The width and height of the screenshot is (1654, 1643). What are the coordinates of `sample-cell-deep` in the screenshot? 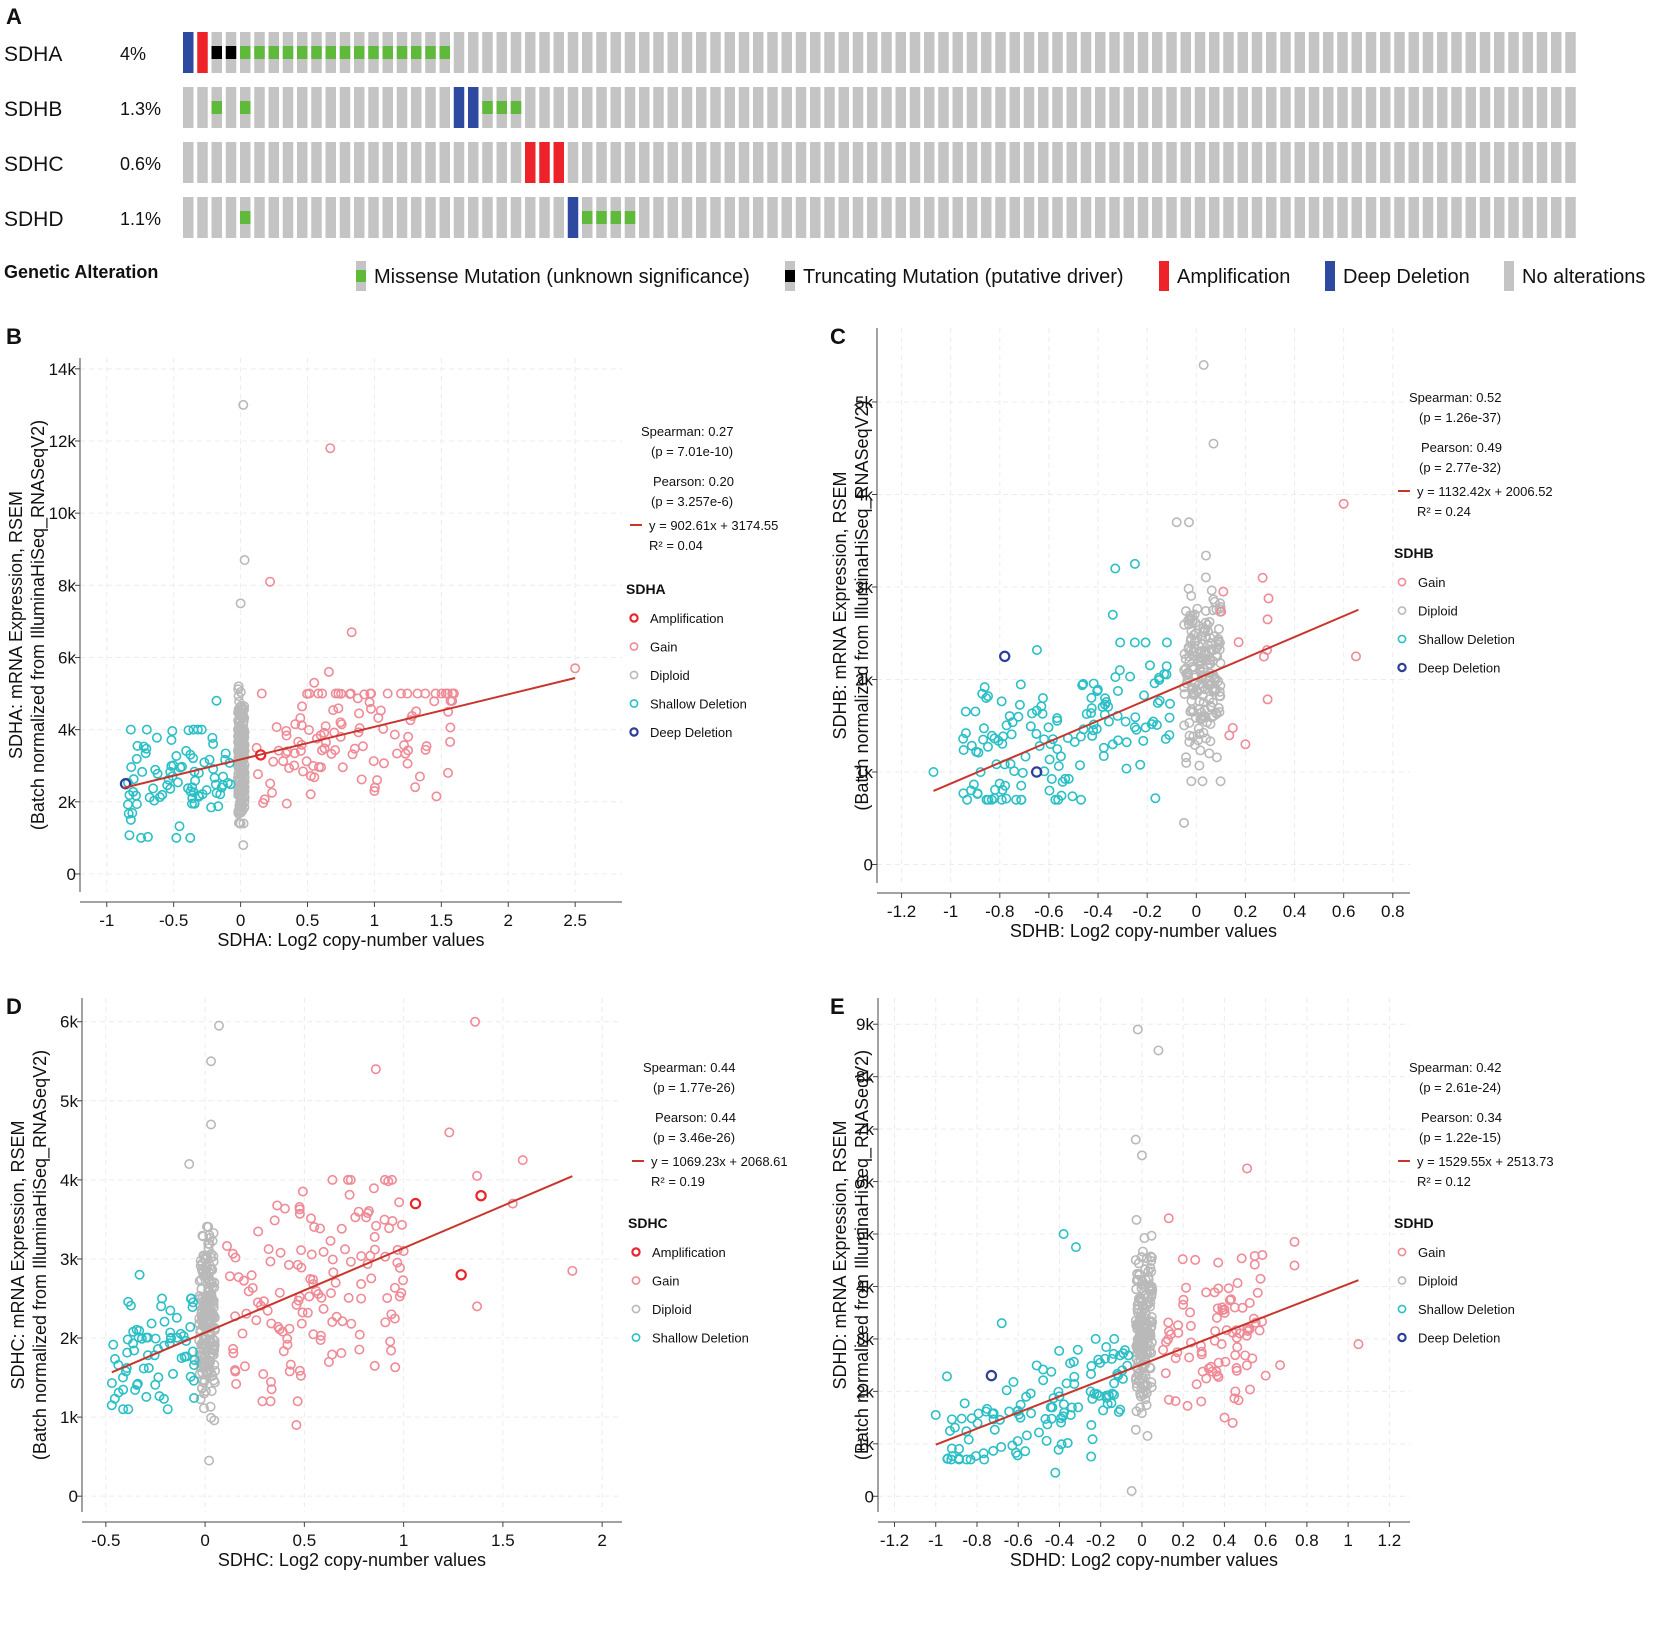 It's located at (573, 217).